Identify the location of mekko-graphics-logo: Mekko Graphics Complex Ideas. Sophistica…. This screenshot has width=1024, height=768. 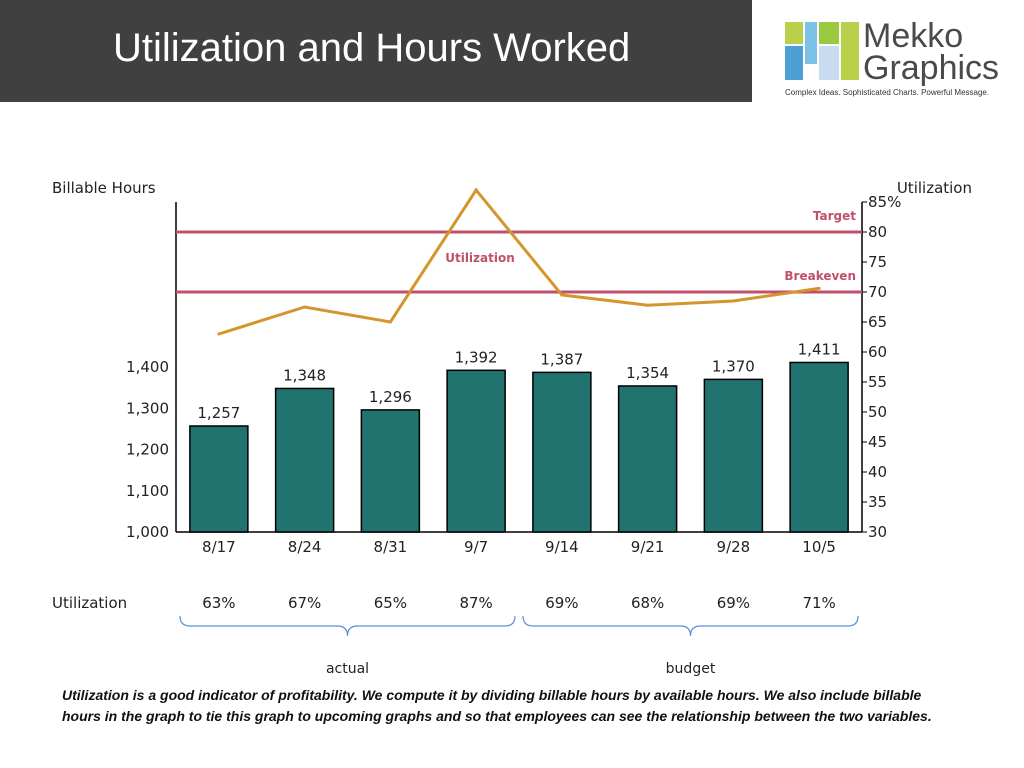
(891, 60).